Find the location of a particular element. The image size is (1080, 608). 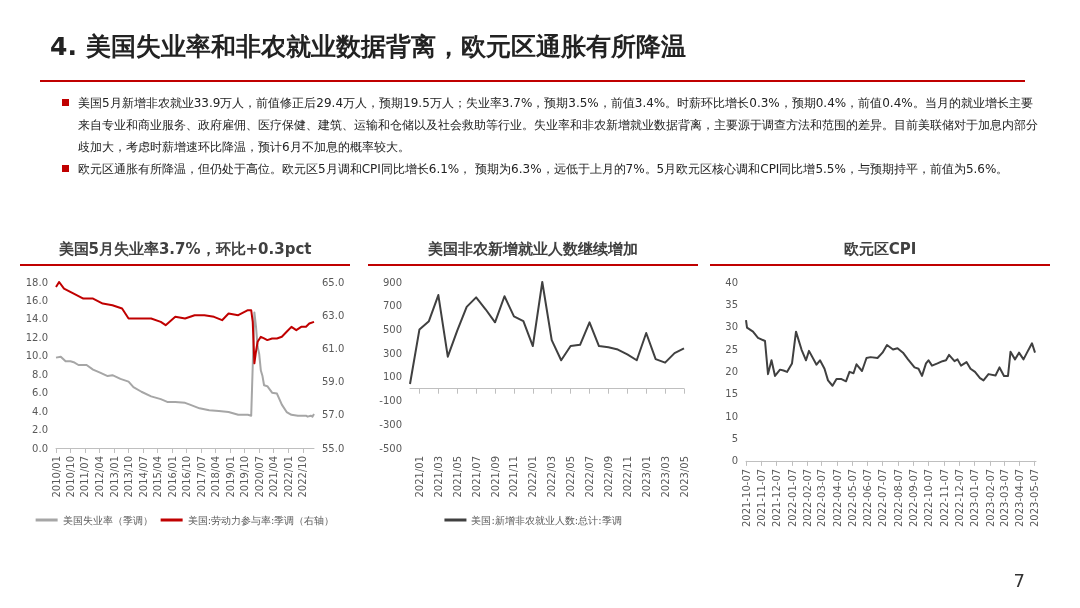

x-tick-label: 2022-04-07 is located at coordinates (837, 498).